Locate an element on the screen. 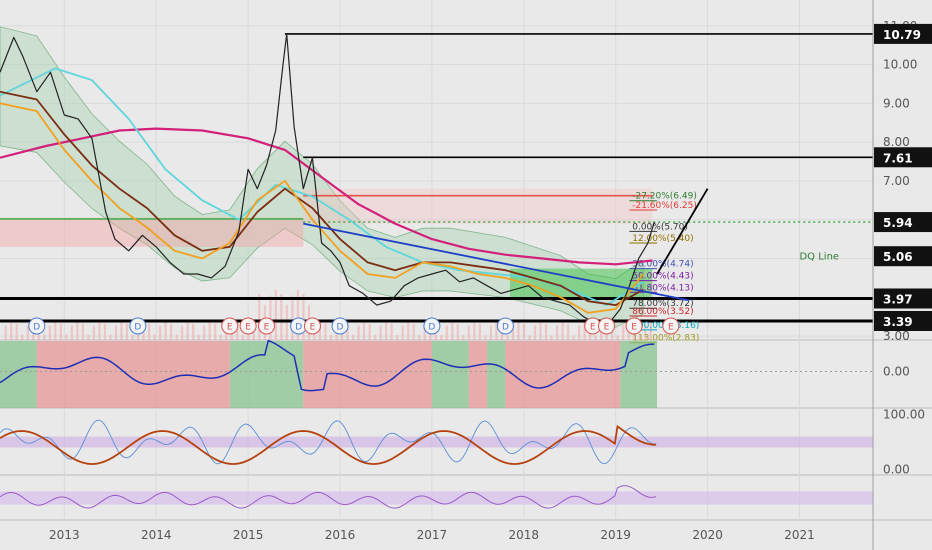 The image size is (932, 550). x-tick-label: 2020 is located at coordinates (707, 535).